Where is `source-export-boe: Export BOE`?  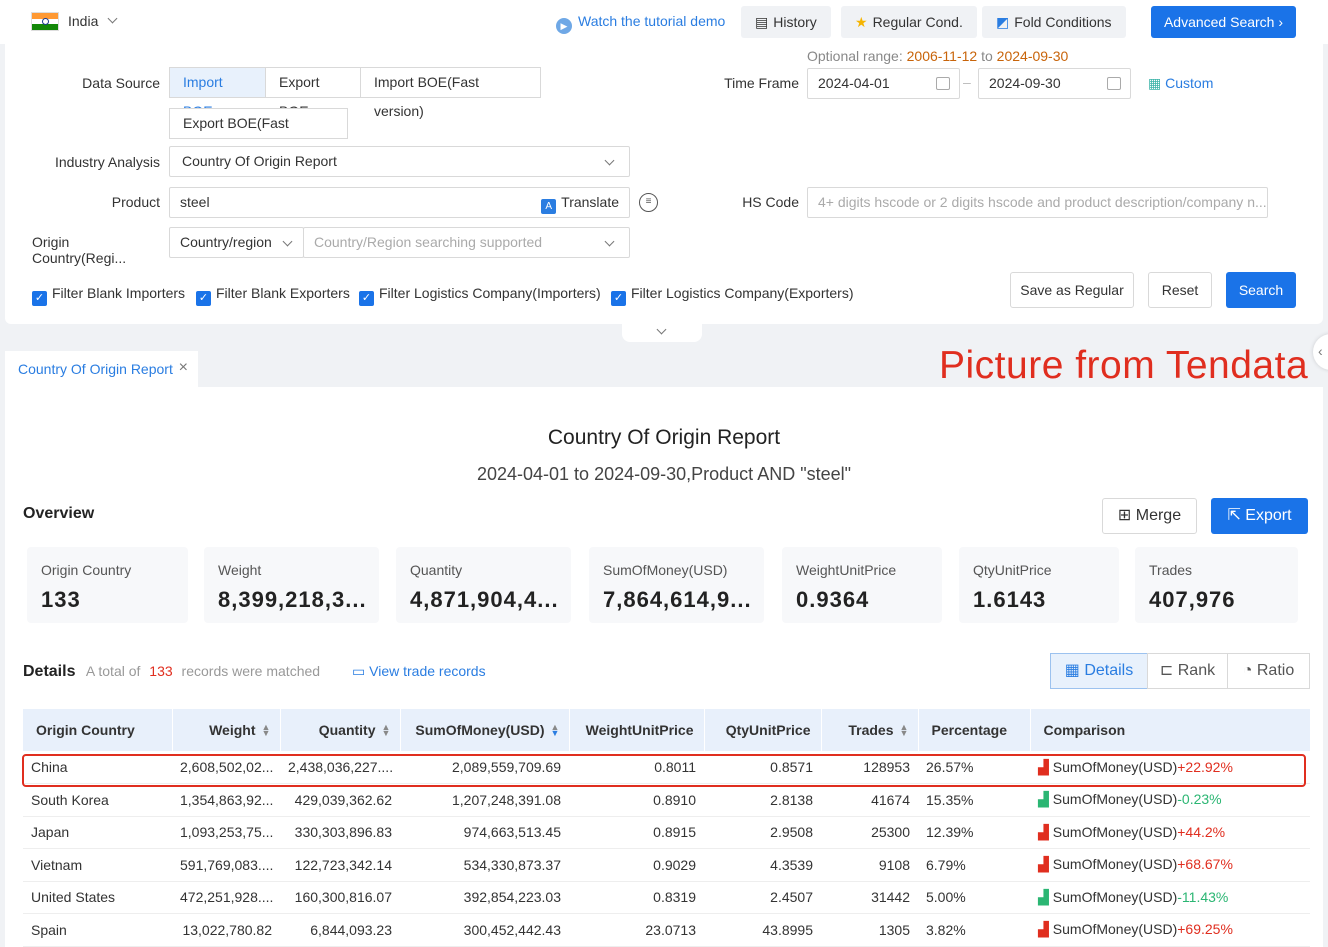
source-export-boe: Export BOE is located at coordinates (313, 93).